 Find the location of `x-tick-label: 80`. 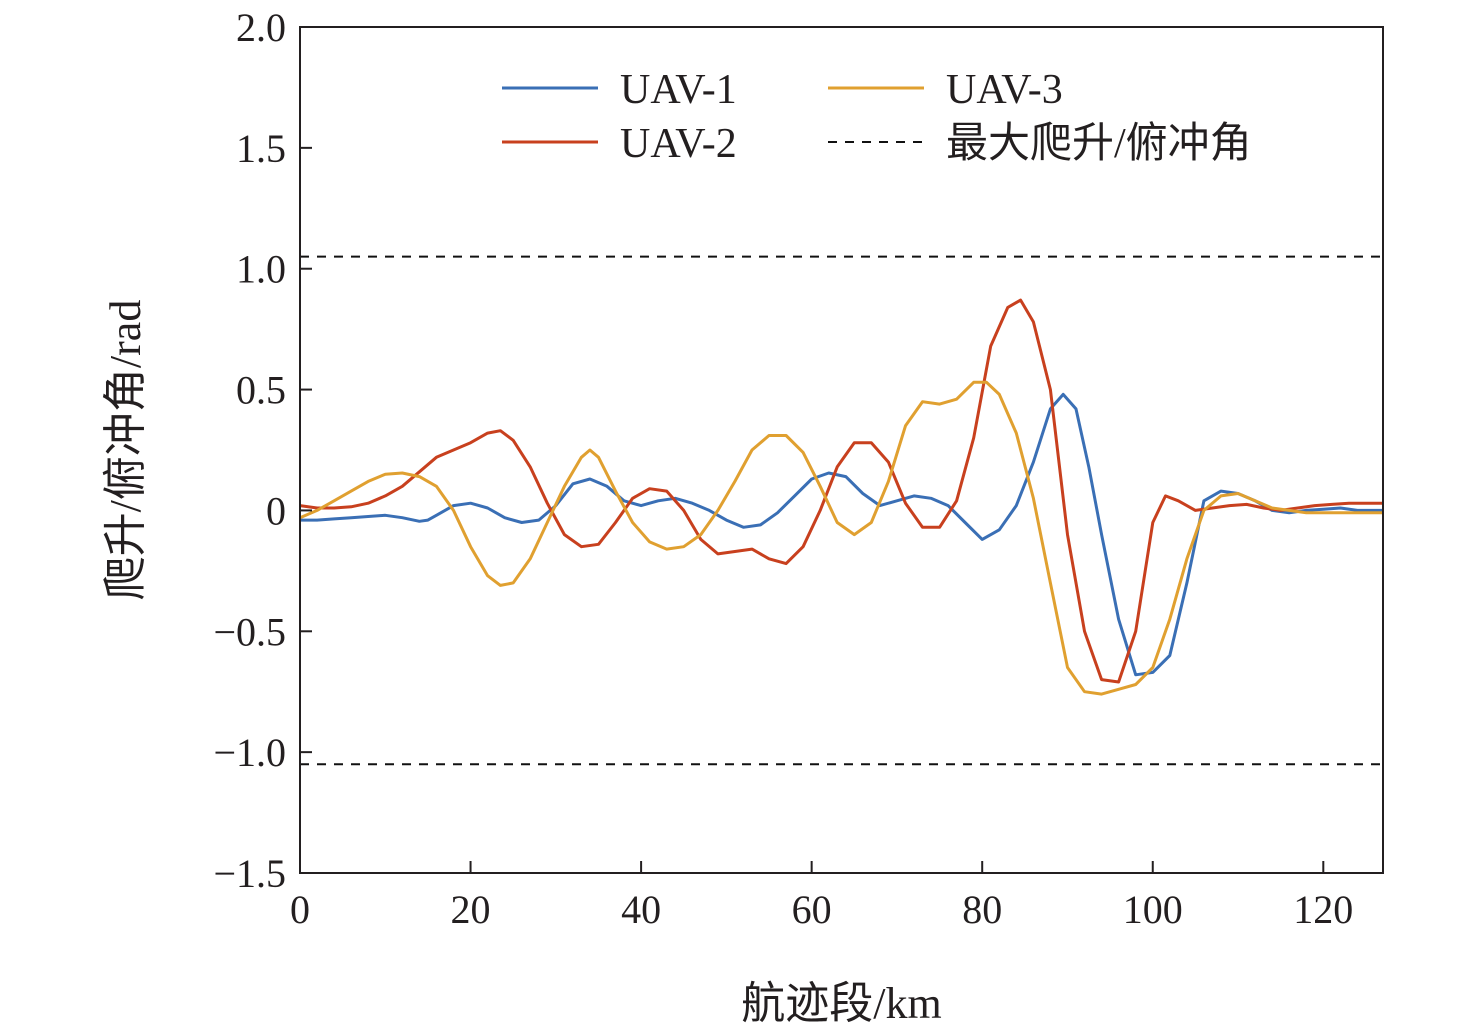

x-tick-label: 80 is located at coordinates (982, 909).